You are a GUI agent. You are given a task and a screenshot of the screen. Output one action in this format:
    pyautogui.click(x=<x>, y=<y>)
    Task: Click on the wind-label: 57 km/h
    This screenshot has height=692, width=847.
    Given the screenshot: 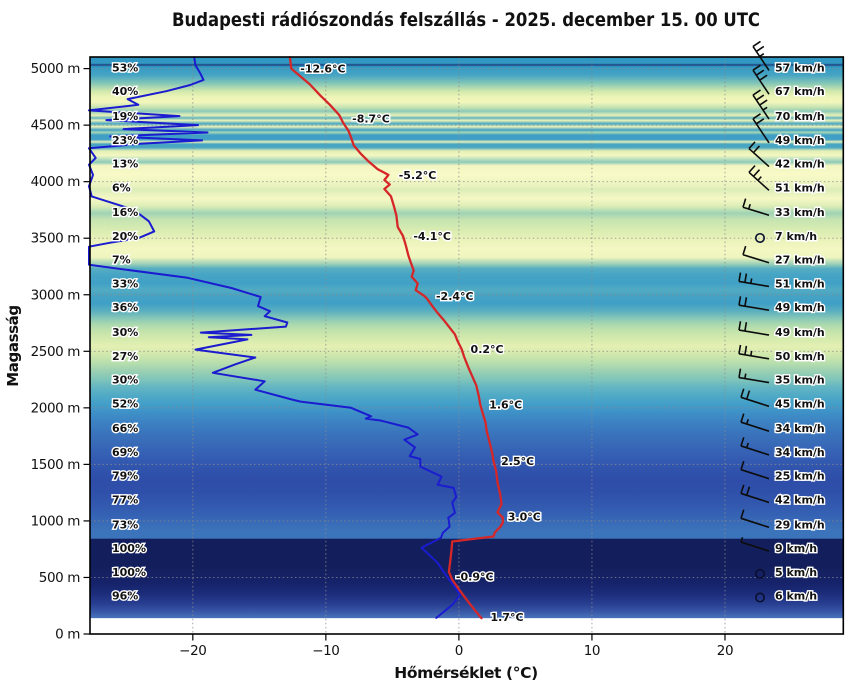 What is the action you would take?
    pyautogui.click(x=800, y=67)
    